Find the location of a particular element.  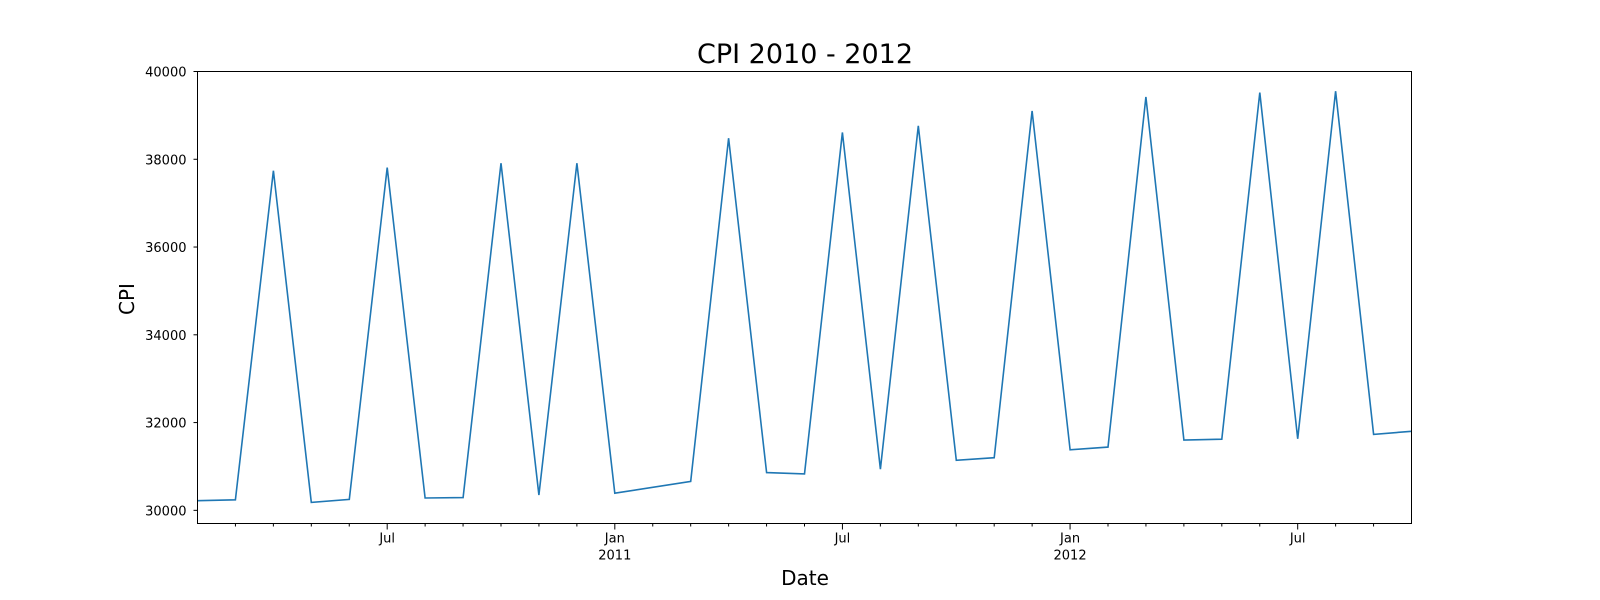

y-tick-label: 32000 is located at coordinates (165, 424).